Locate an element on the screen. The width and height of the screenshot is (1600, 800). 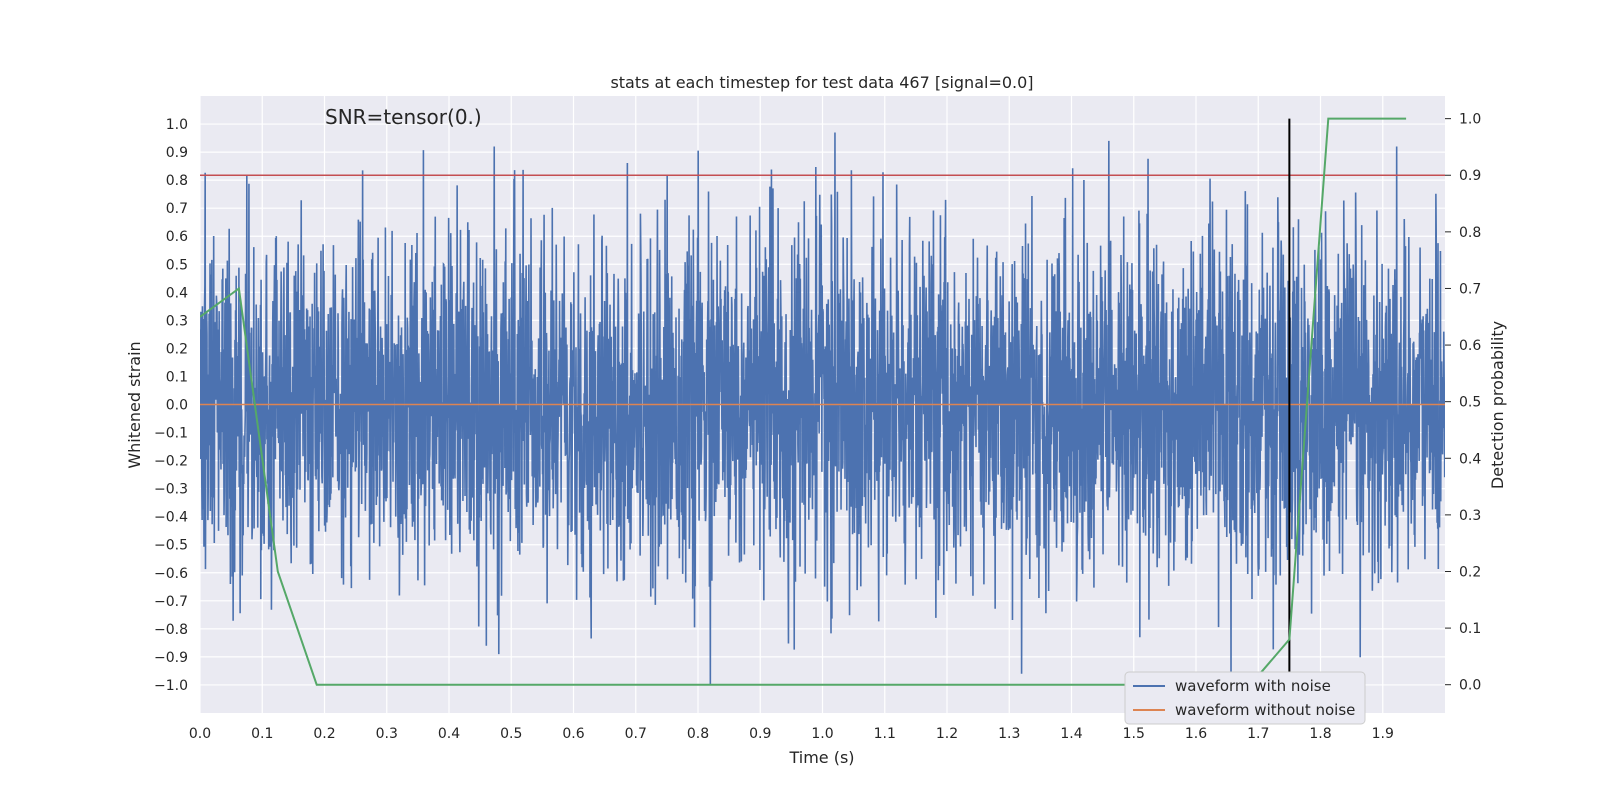
x-tick-label: 0.0 is located at coordinates (200, 734).